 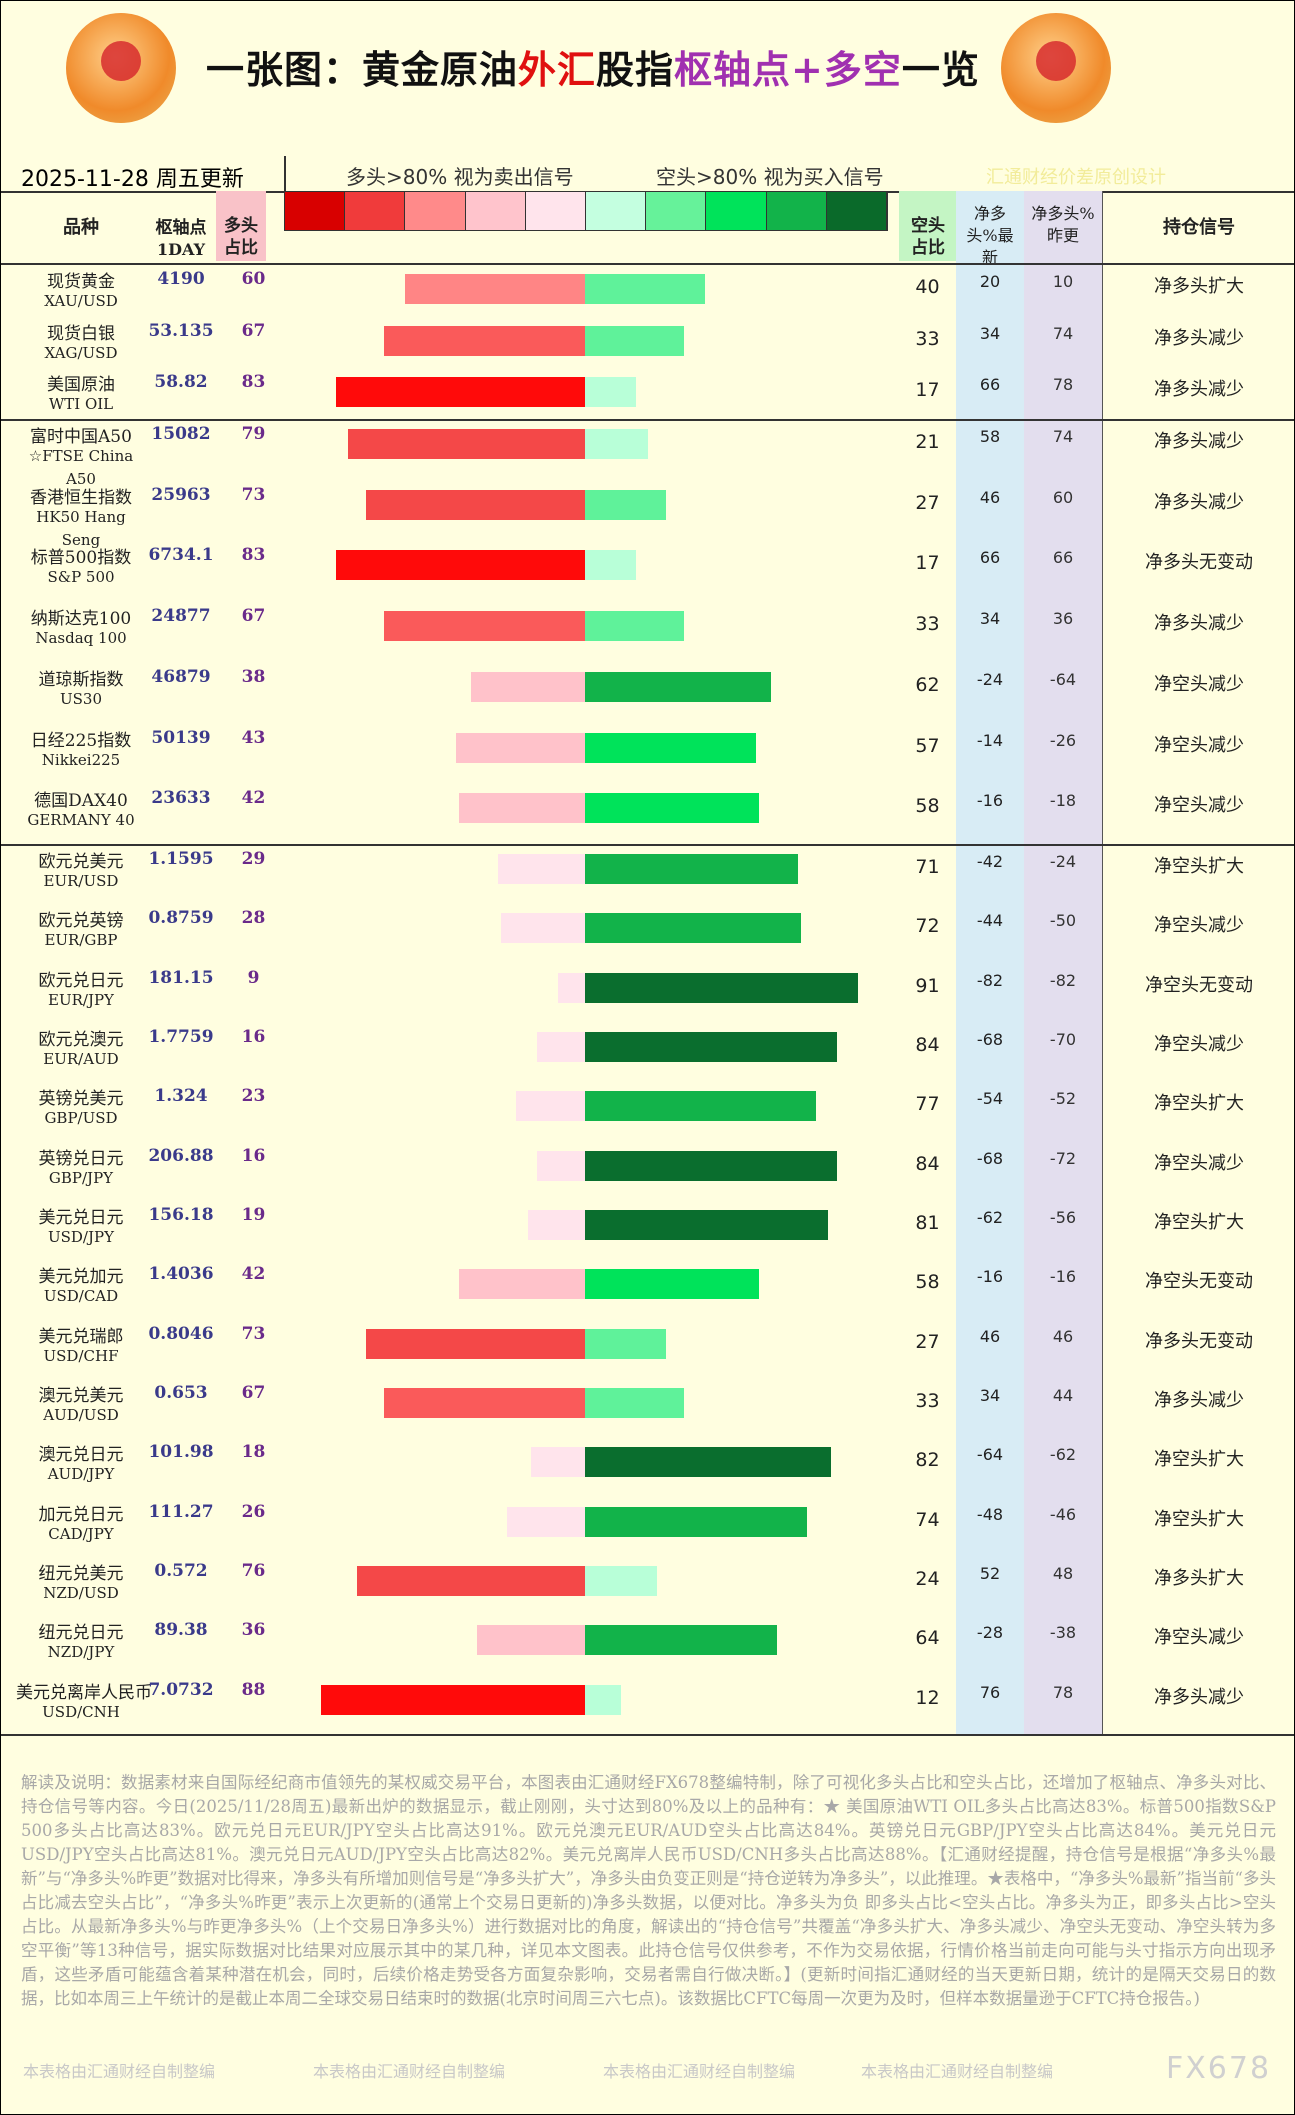 I want to click on group-line, so click(x=647, y=420).